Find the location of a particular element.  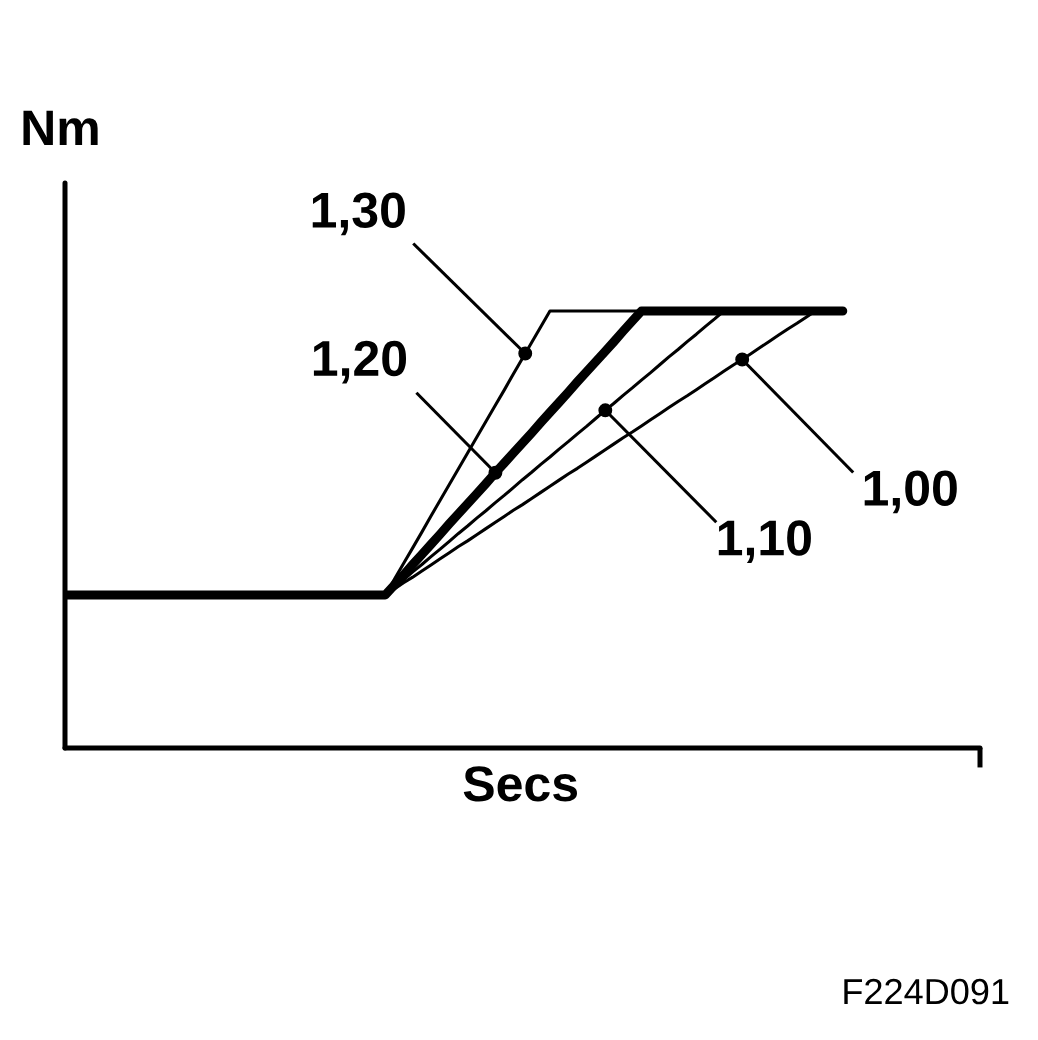

legend-label: 1,20 is located at coordinates (360, 362).